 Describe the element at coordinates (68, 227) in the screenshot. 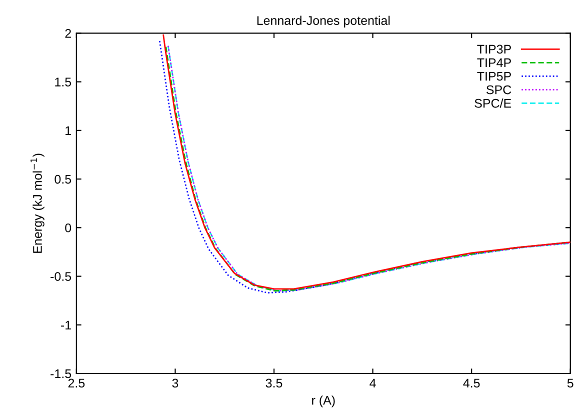

I see `y-tick-label: 0` at that location.